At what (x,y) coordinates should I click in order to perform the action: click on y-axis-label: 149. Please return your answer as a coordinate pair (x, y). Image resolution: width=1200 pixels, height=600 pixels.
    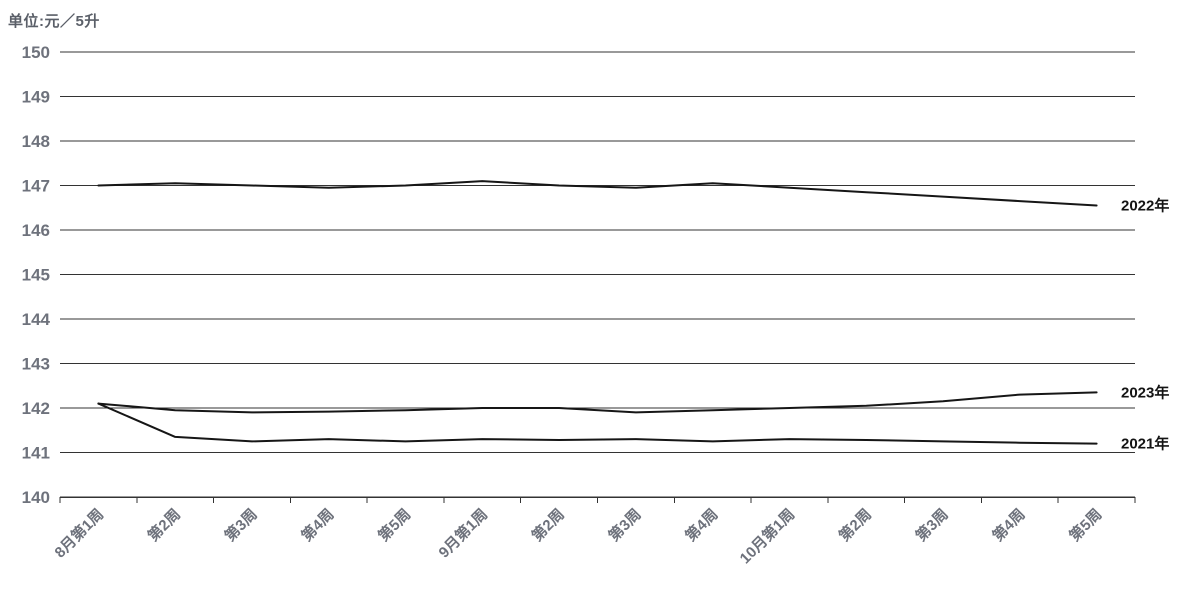
    Looking at the image, I should click on (36, 97).